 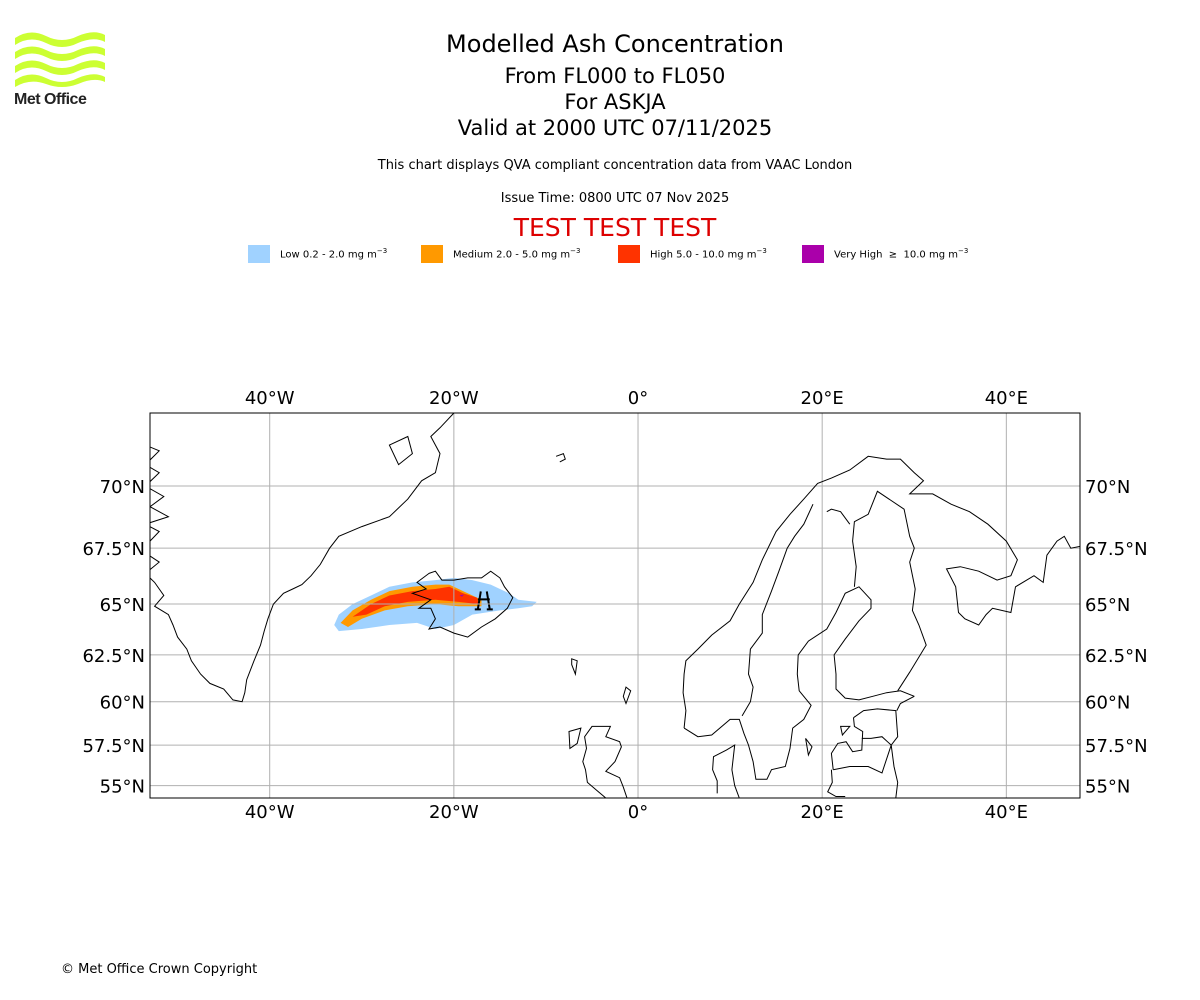 I want to click on norway-sweden-border, so click(x=777, y=610).